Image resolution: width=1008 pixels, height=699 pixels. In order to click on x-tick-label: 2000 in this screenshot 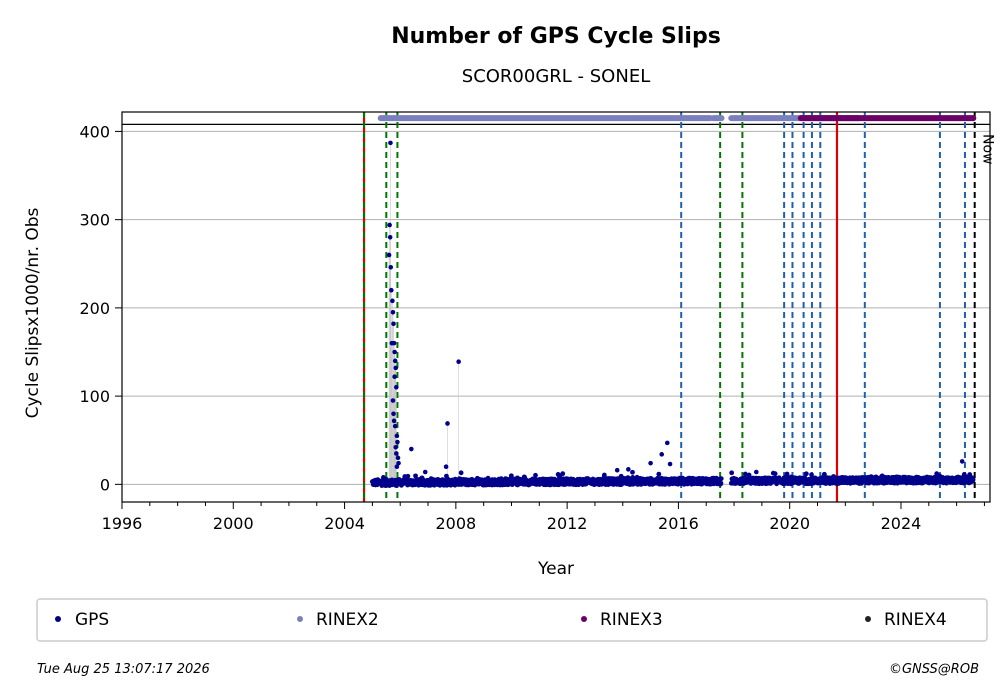, I will do `click(233, 523)`.